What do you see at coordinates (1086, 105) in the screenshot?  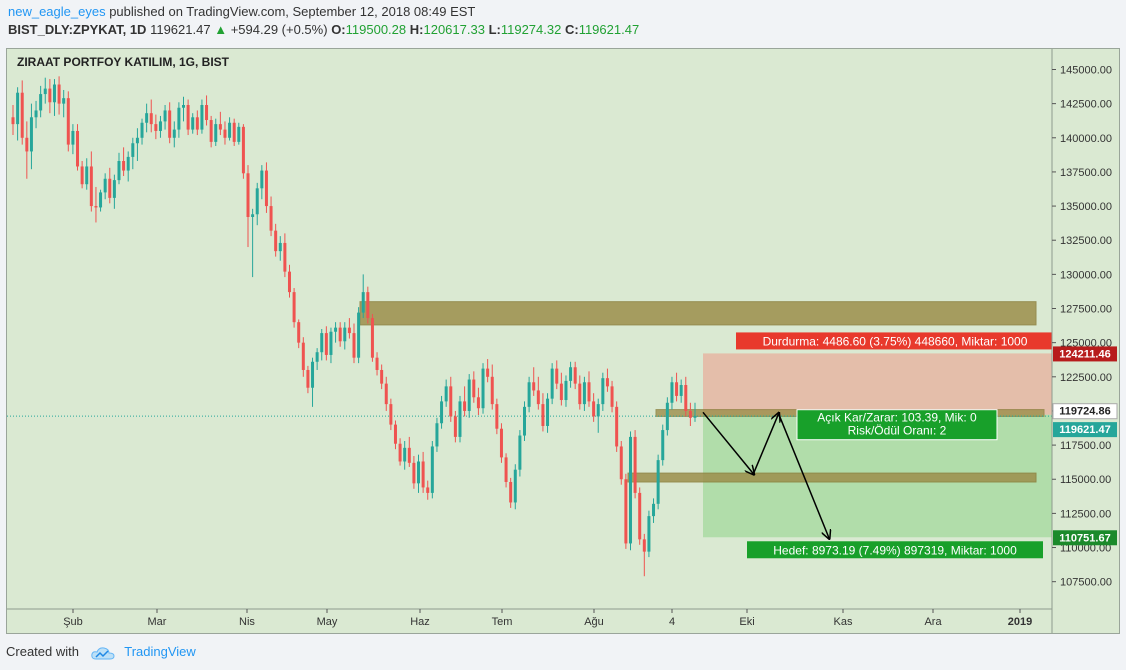 I see `y-tick-label: 142500.00` at bounding box center [1086, 105].